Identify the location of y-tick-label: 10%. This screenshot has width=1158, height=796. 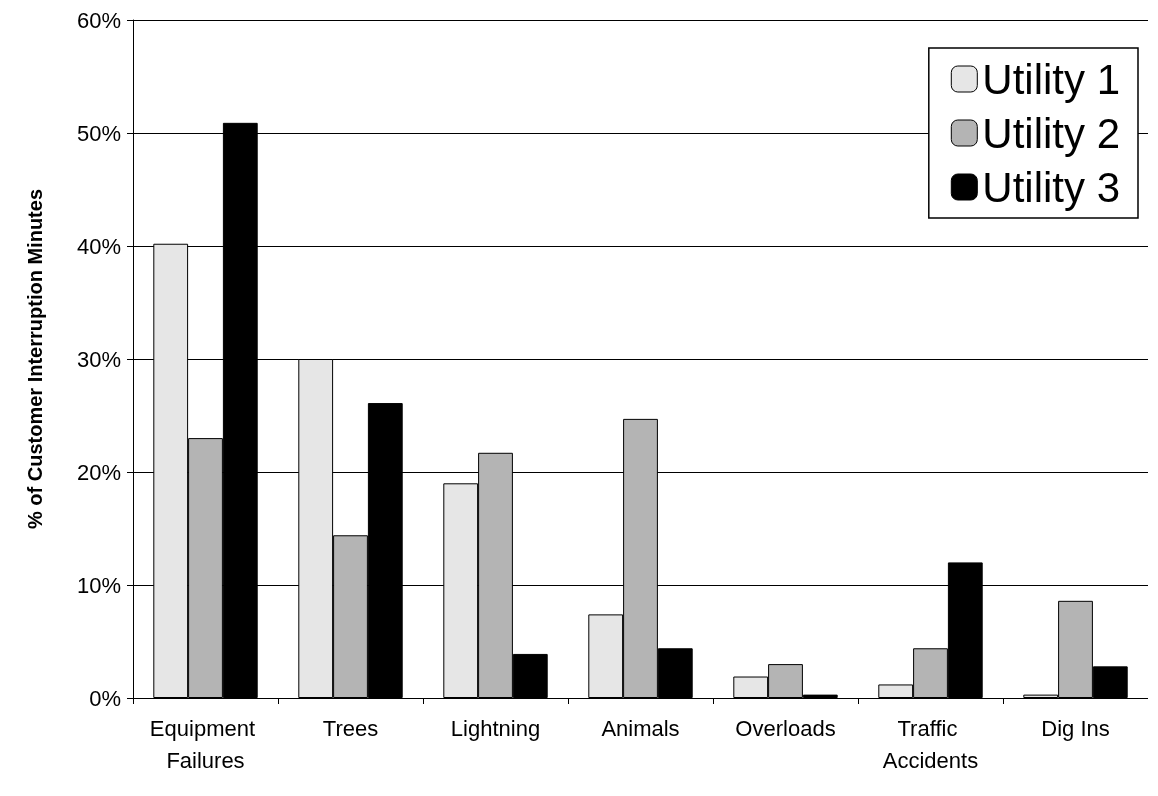
(98, 585).